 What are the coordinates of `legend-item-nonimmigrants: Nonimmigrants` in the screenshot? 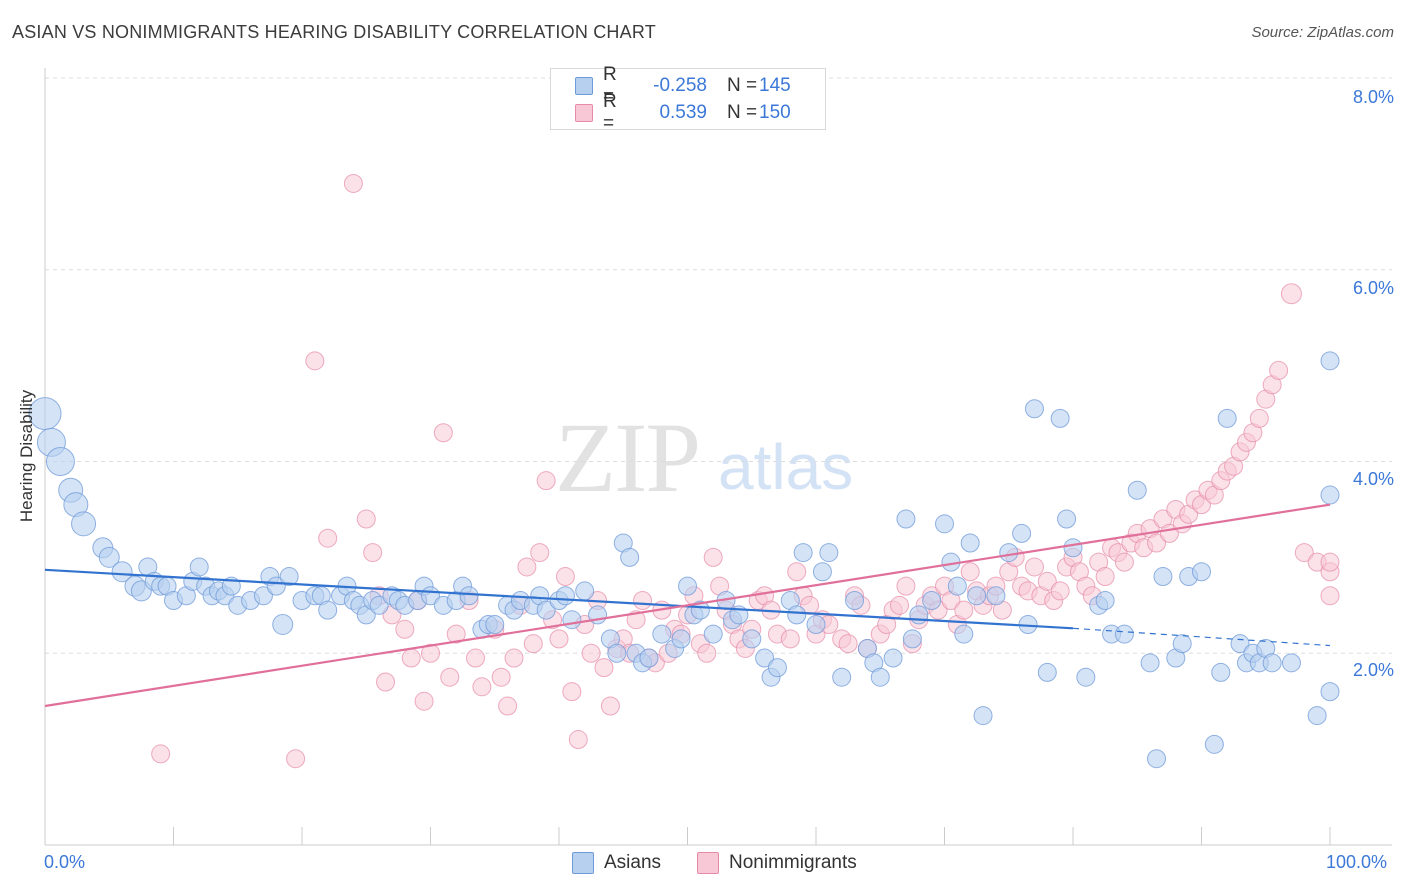 It's located at (777, 863).